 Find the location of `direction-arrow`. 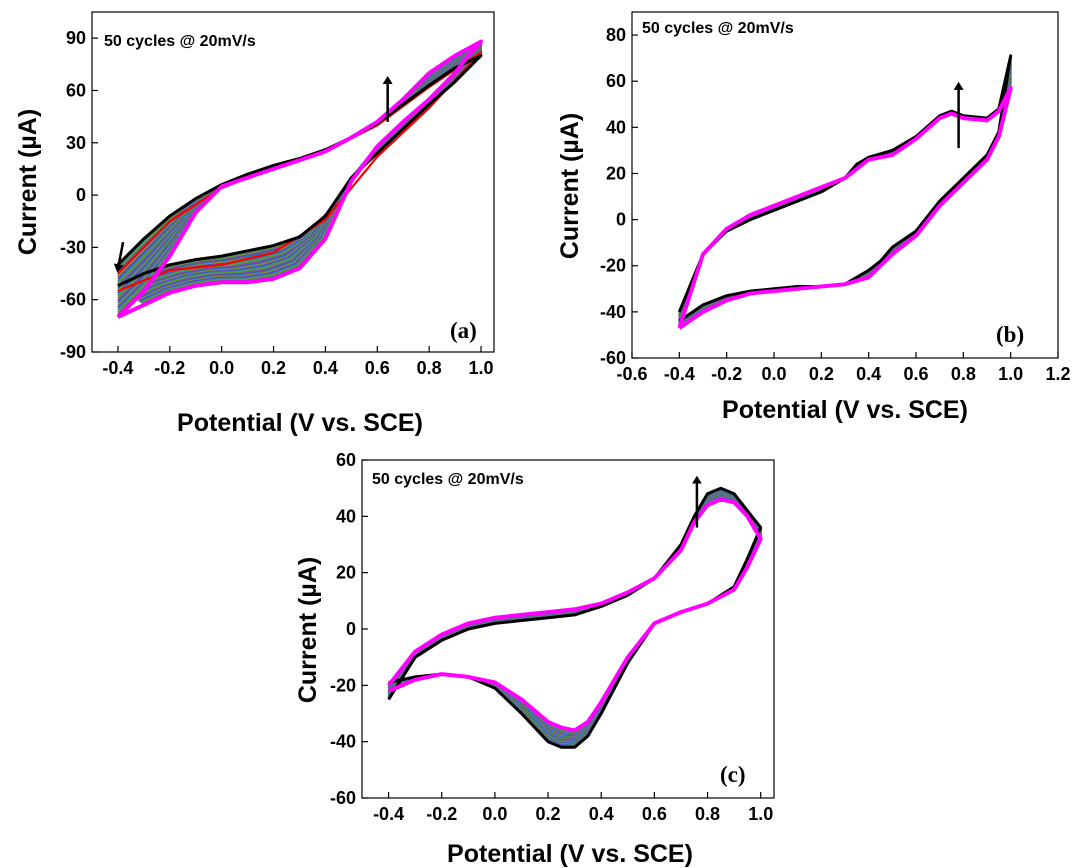

direction-arrow is located at coordinates (119, 257).